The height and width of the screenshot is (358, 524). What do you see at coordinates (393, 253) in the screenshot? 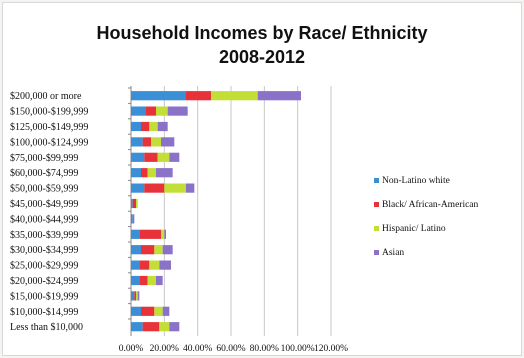
I see `legend-label: Asian` at bounding box center [393, 253].